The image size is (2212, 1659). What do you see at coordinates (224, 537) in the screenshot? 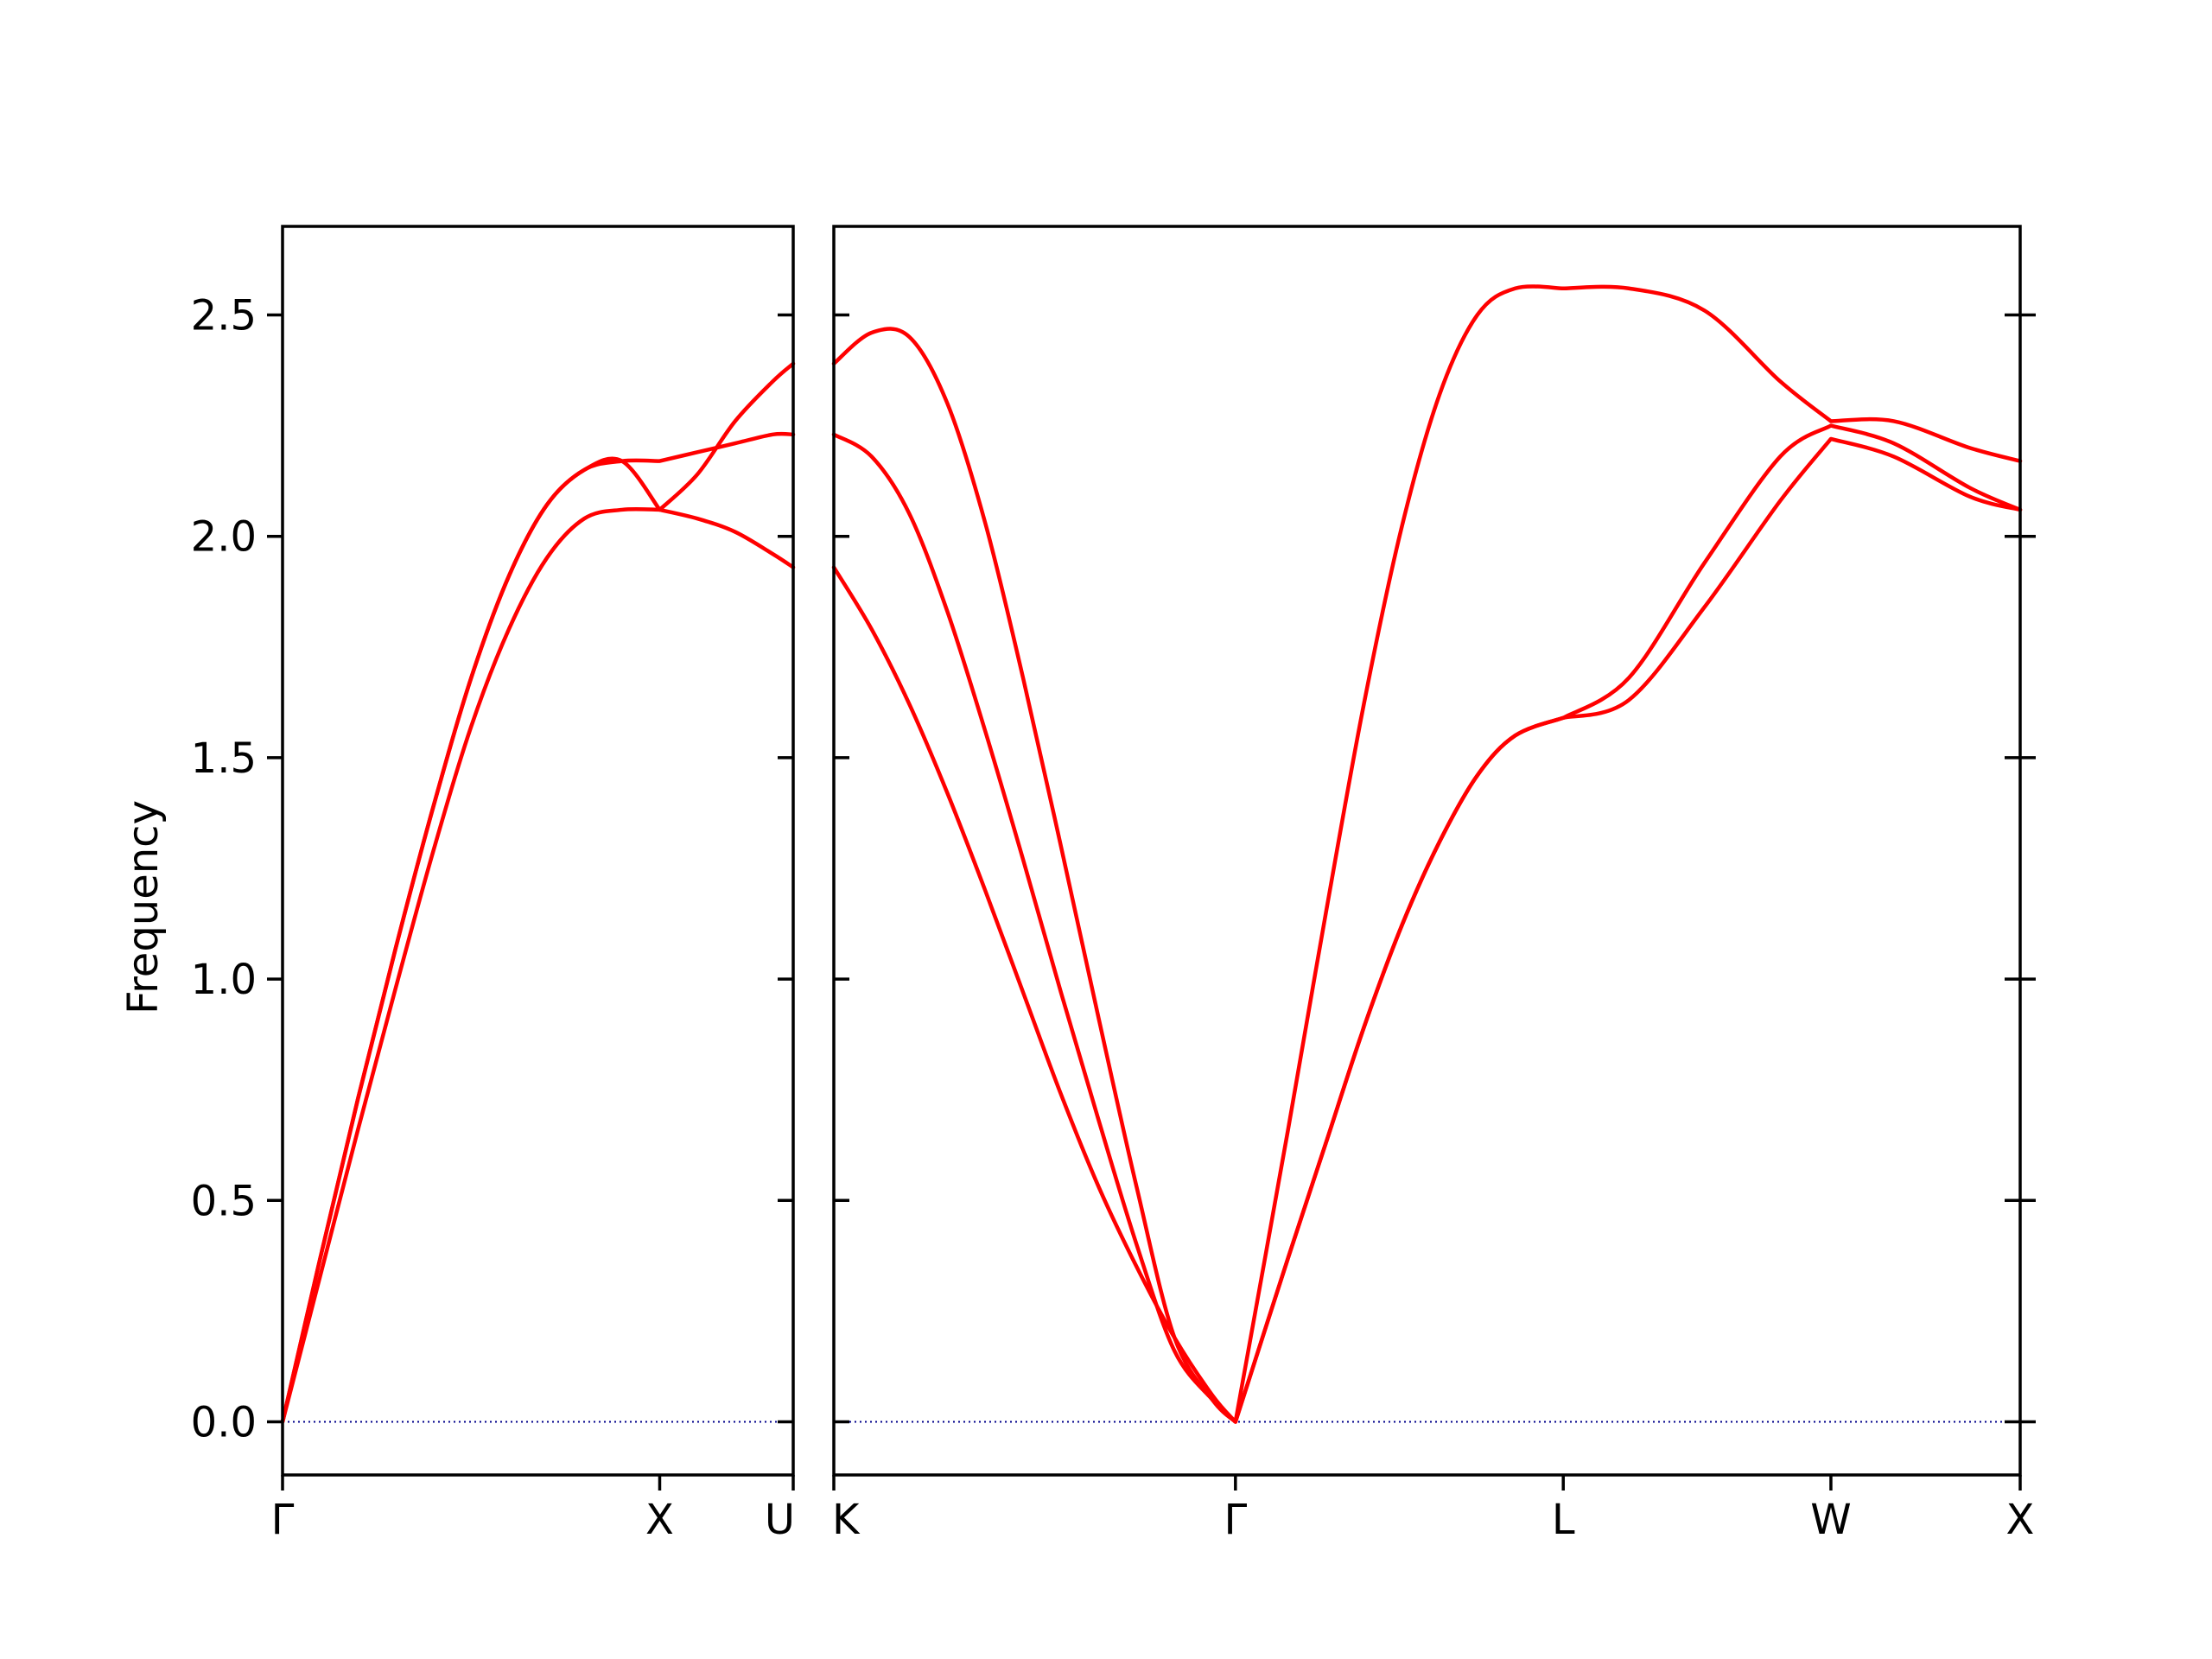
I see `y-tick-label: 2.0` at bounding box center [224, 537].